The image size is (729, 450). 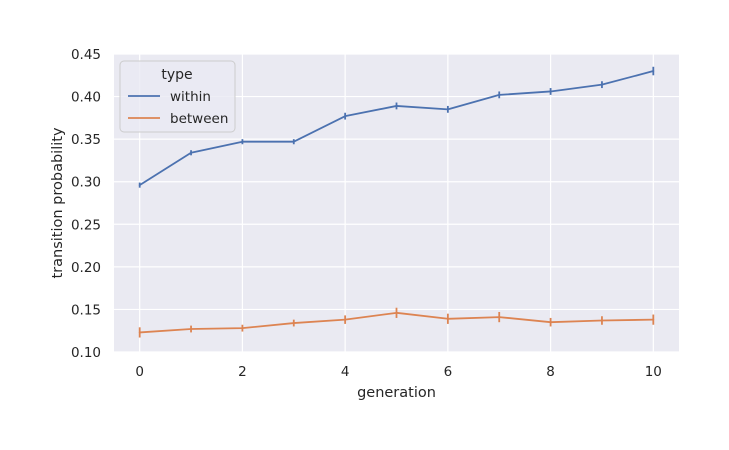 What do you see at coordinates (86, 204) in the screenshot?
I see `y-axis-ticks: 0.10 0.15 0.20 0.25 0.30 0.35 0.40 0.45` at bounding box center [86, 204].